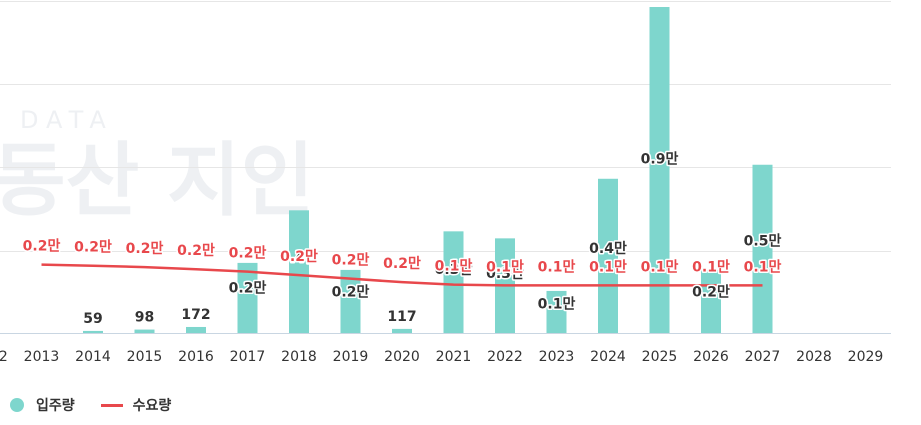 The image size is (921, 425). I want to click on x-tick-label: 2021, so click(454, 357).